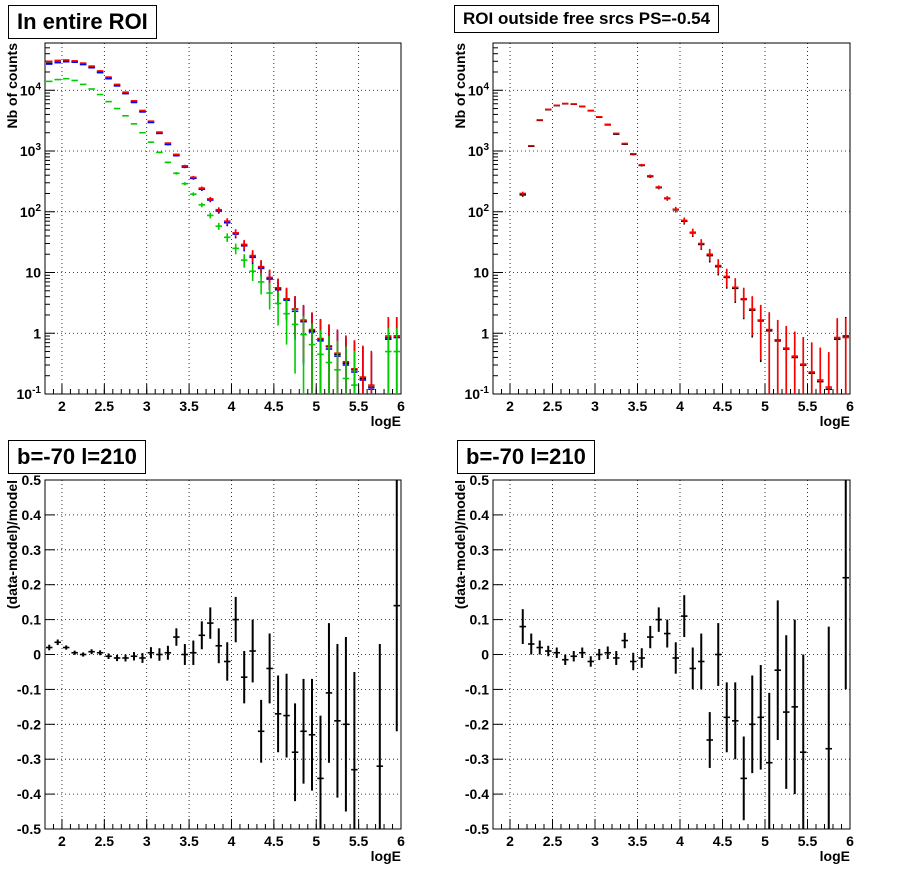 The width and height of the screenshot is (898, 875). What do you see at coordinates (587, 19) in the screenshot?
I see `panel-title-top-right: ROI outside free srcs PS=-0.54` at bounding box center [587, 19].